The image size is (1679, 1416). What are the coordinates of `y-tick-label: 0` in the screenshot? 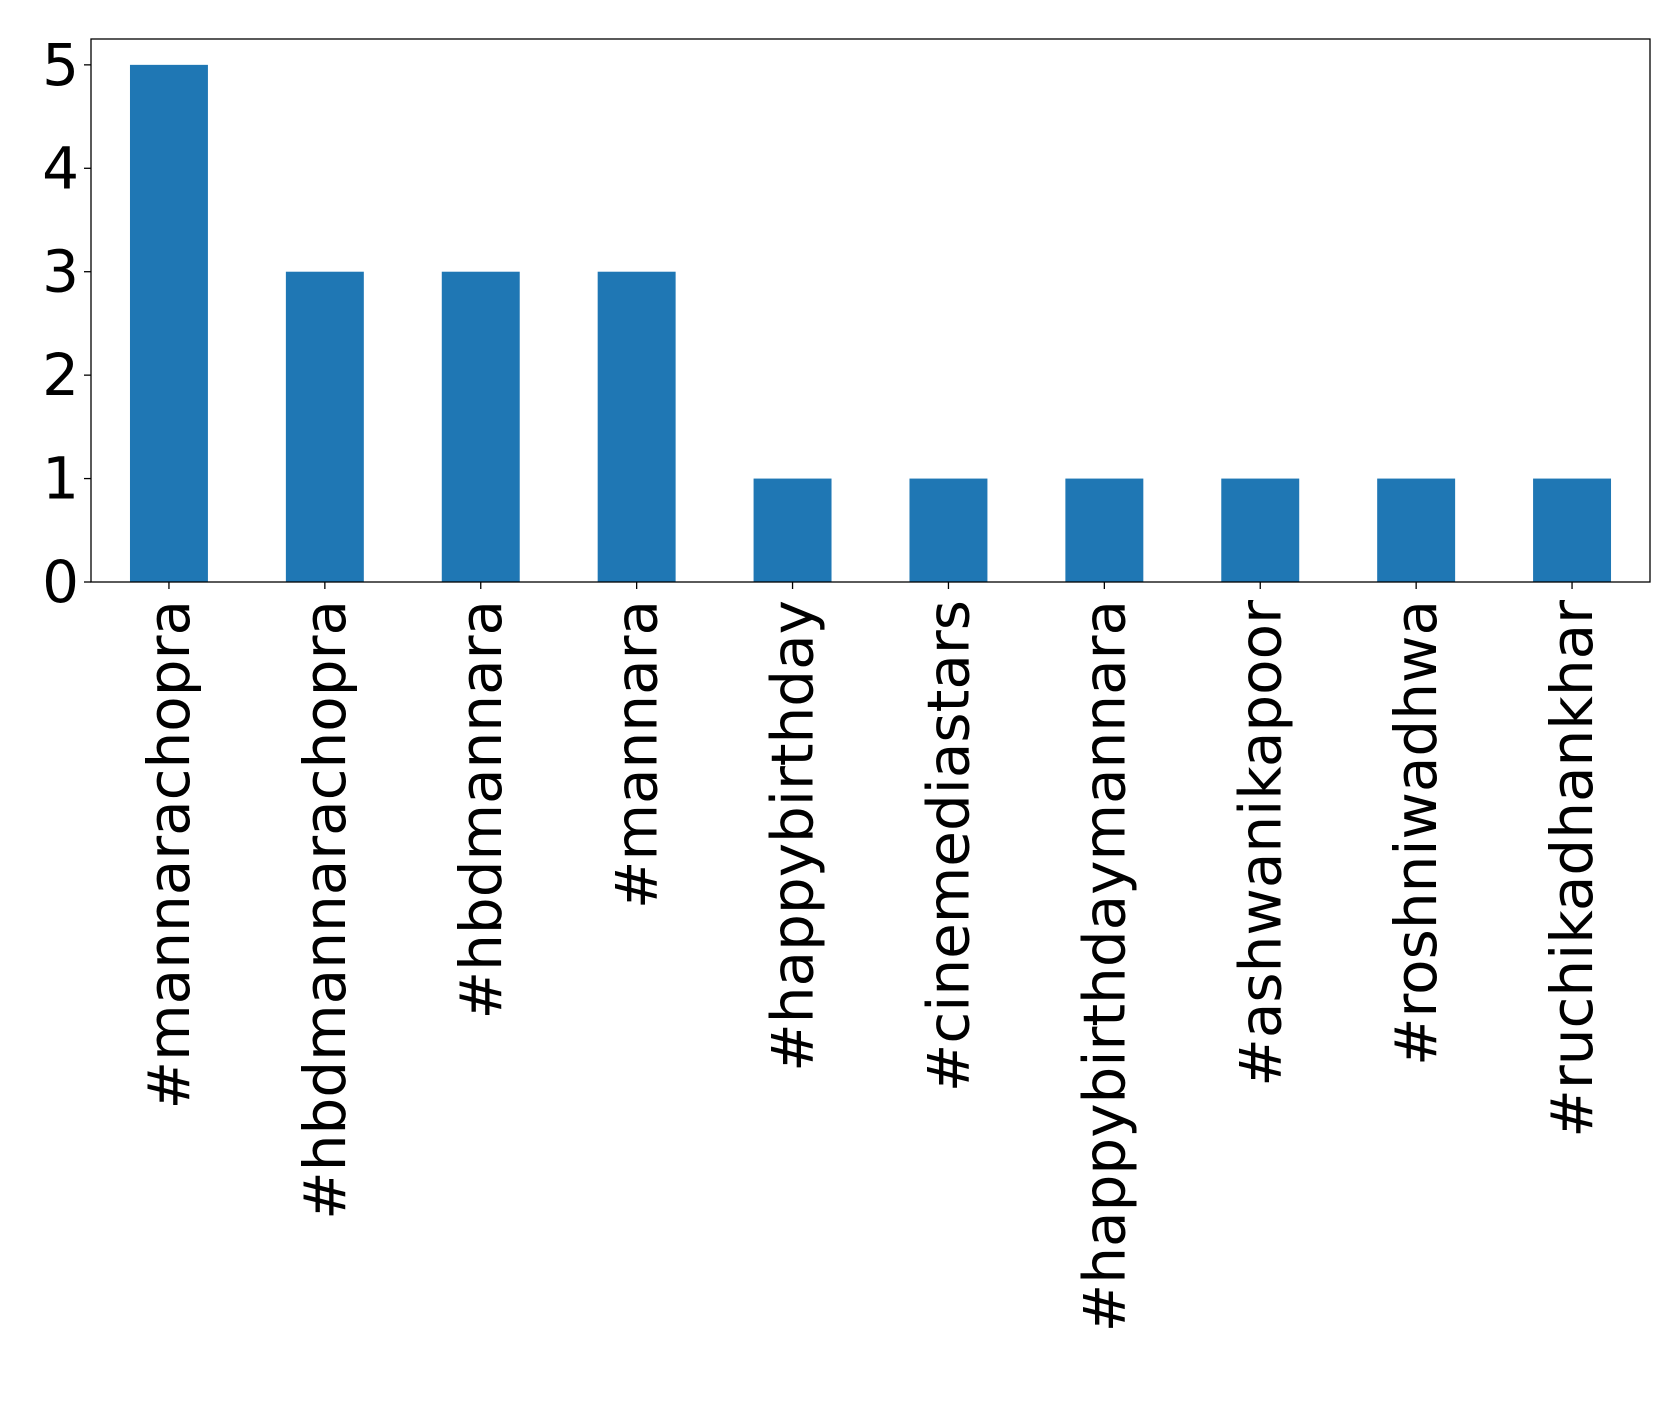 It's located at (60, 582).